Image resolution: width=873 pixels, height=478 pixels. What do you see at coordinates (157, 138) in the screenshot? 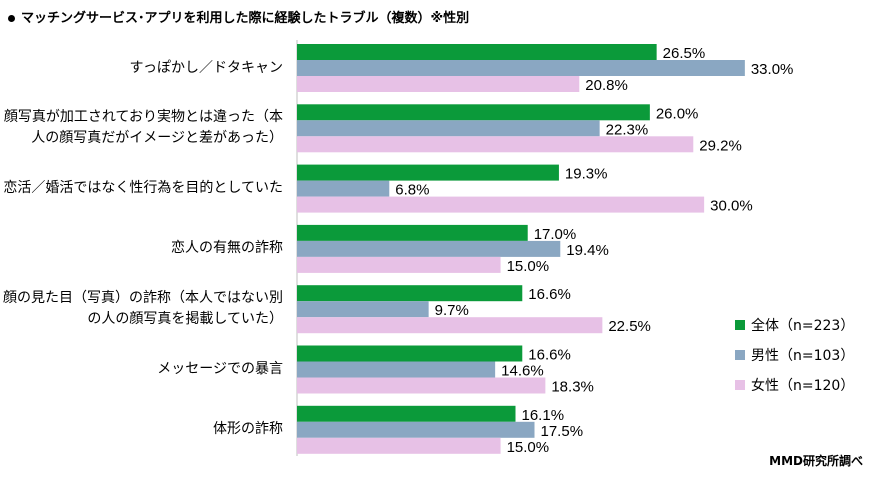
I see `category-label-line: 人の顔写真だがイメージと差があった）` at bounding box center [157, 138].